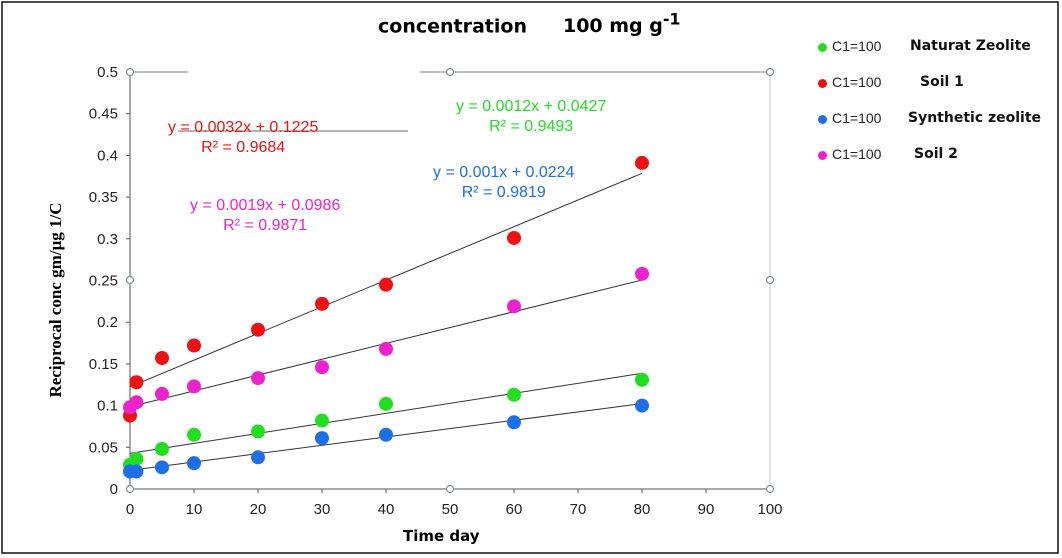 The image size is (1062, 558). What do you see at coordinates (578, 509) in the screenshot?
I see `x-tick-label: 70` at bounding box center [578, 509].